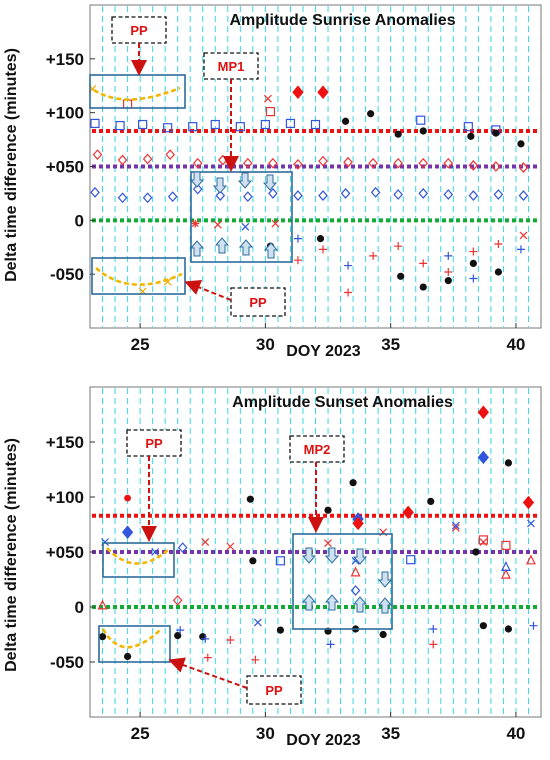  What do you see at coordinates (67, 274) in the screenshot?
I see `y-tick-label: -050` at bounding box center [67, 274].